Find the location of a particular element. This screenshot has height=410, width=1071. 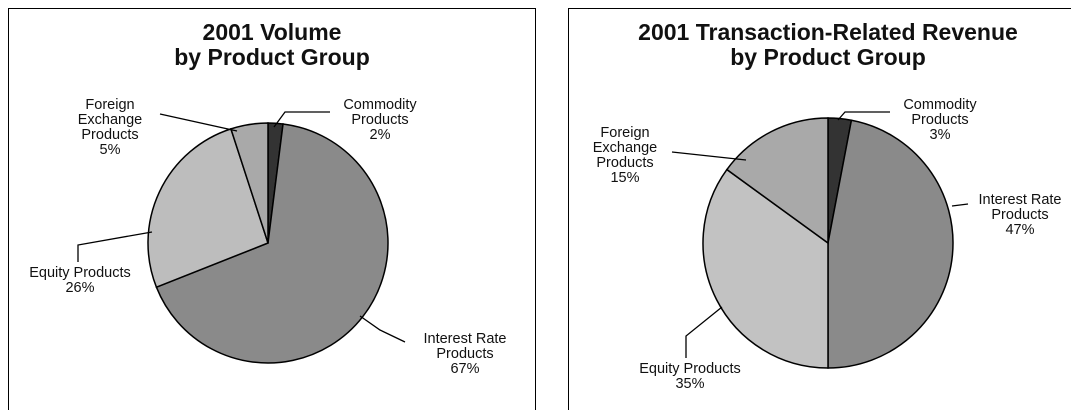

slice-label: Equity Products 26% is located at coordinates (80, 281).